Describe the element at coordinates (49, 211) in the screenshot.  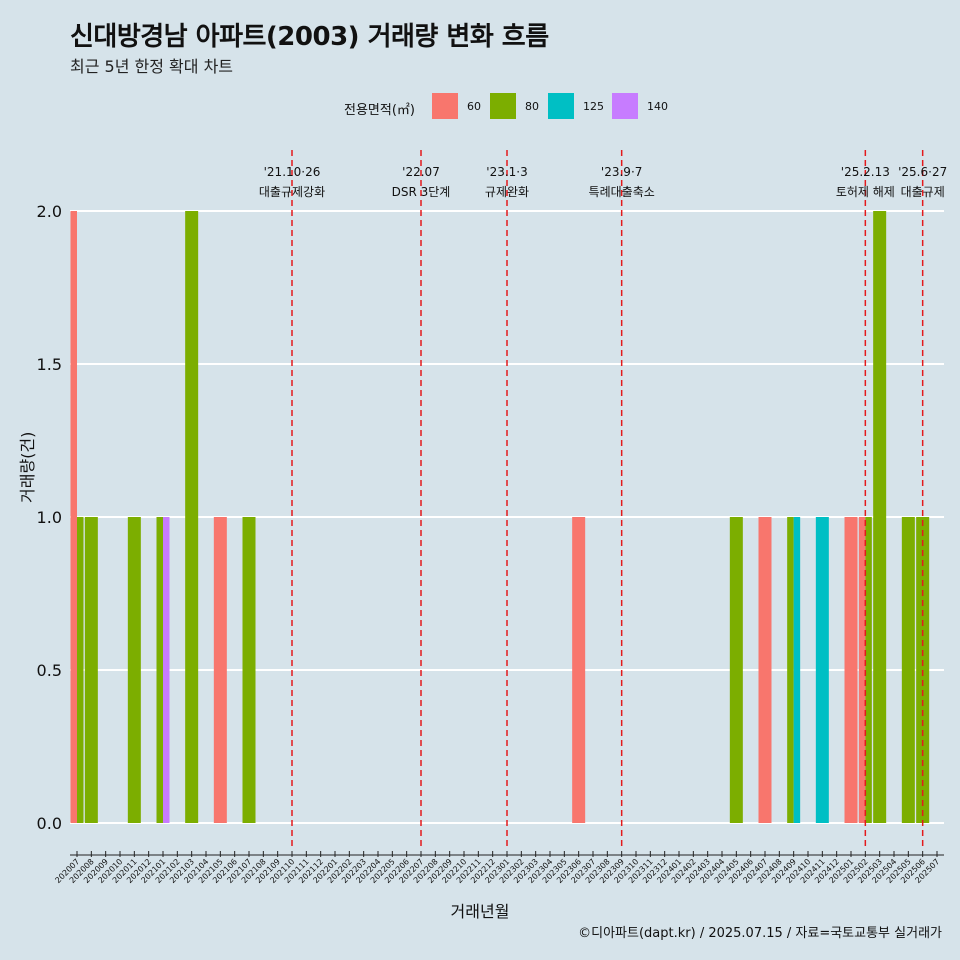
I see `y-tick-label: 2.0` at that location.